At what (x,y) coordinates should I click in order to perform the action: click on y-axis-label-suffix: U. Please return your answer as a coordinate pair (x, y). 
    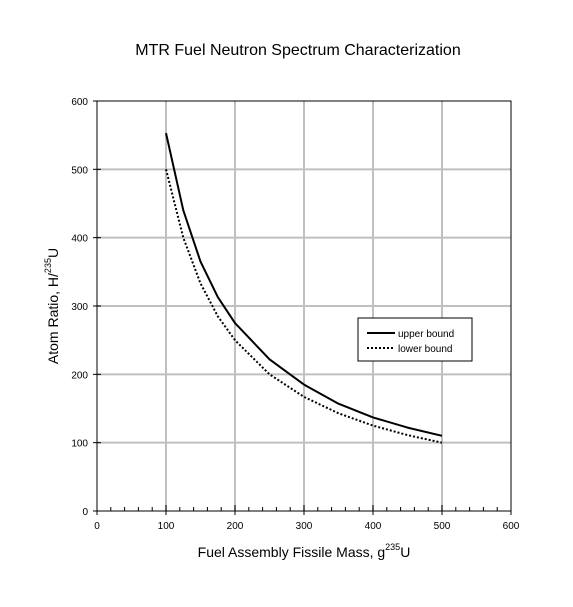
    Looking at the image, I should click on (53, 253).